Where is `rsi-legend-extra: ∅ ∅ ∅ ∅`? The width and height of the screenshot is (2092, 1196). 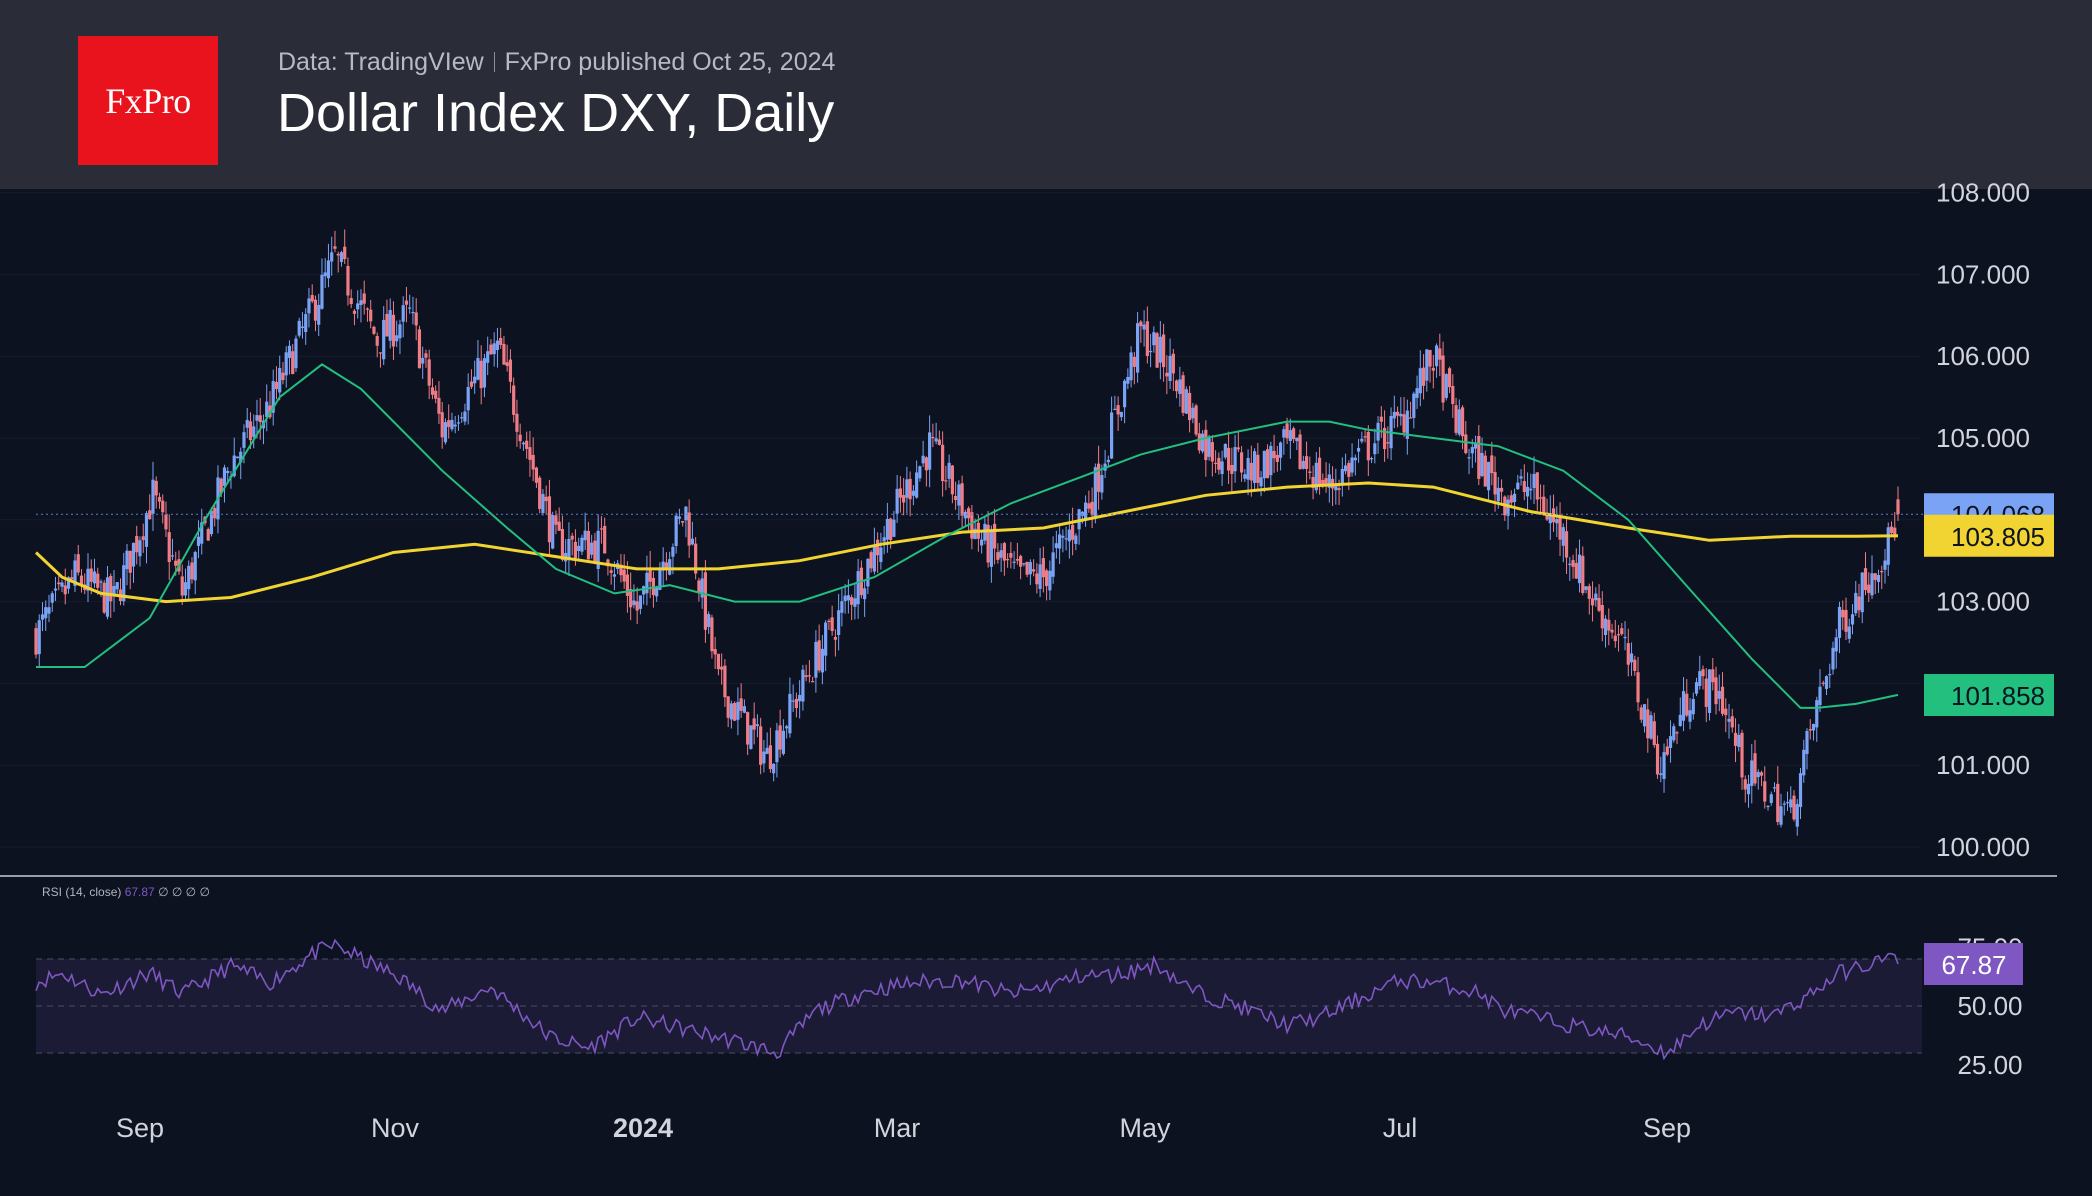 rsi-legend-extra: ∅ ∅ ∅ ∅ is located at coordinates (184, 892).